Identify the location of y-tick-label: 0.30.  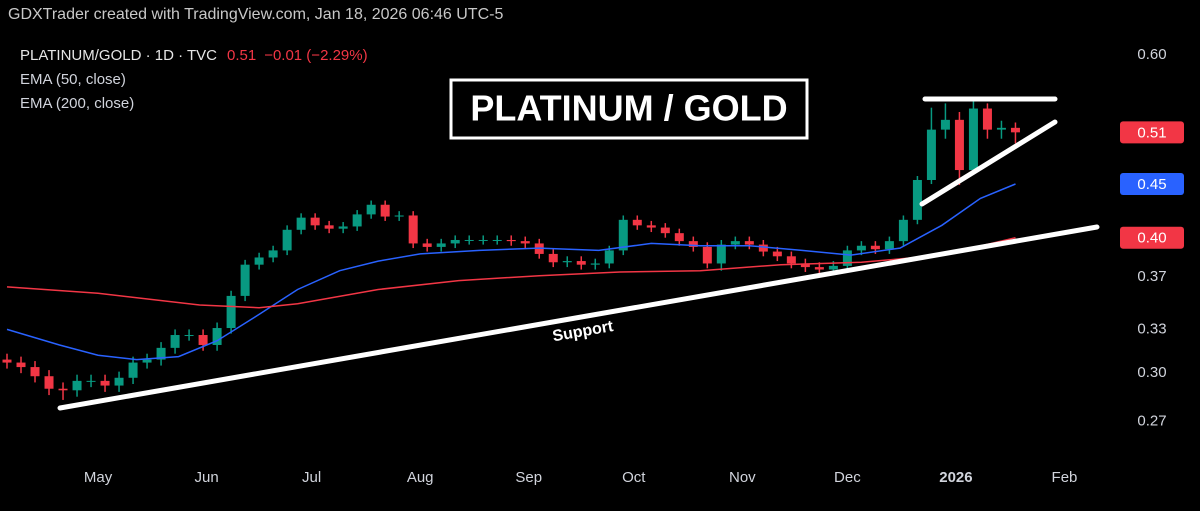
(1151, 372).